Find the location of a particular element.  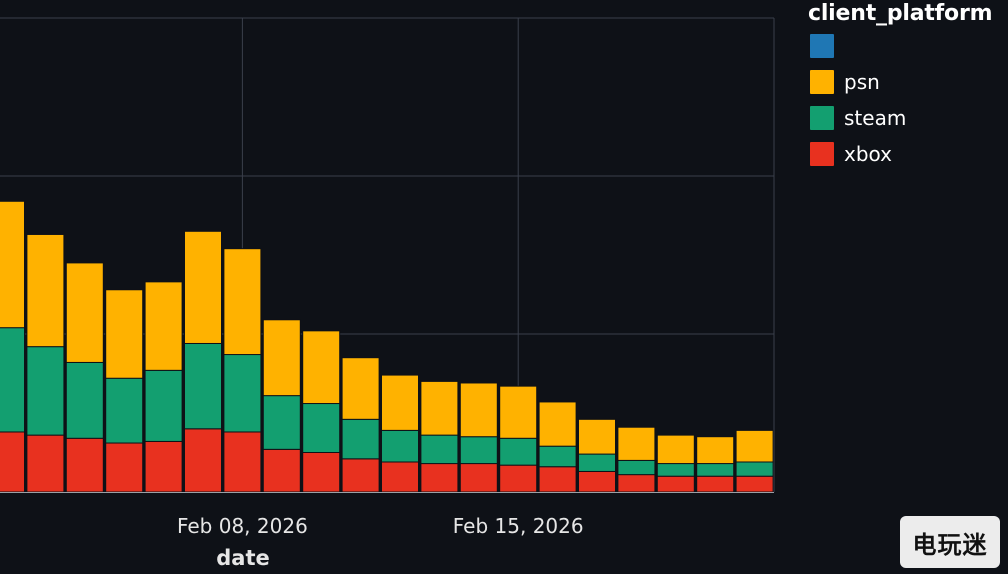

x-axis-title: date is located at coordinates (242, 558).